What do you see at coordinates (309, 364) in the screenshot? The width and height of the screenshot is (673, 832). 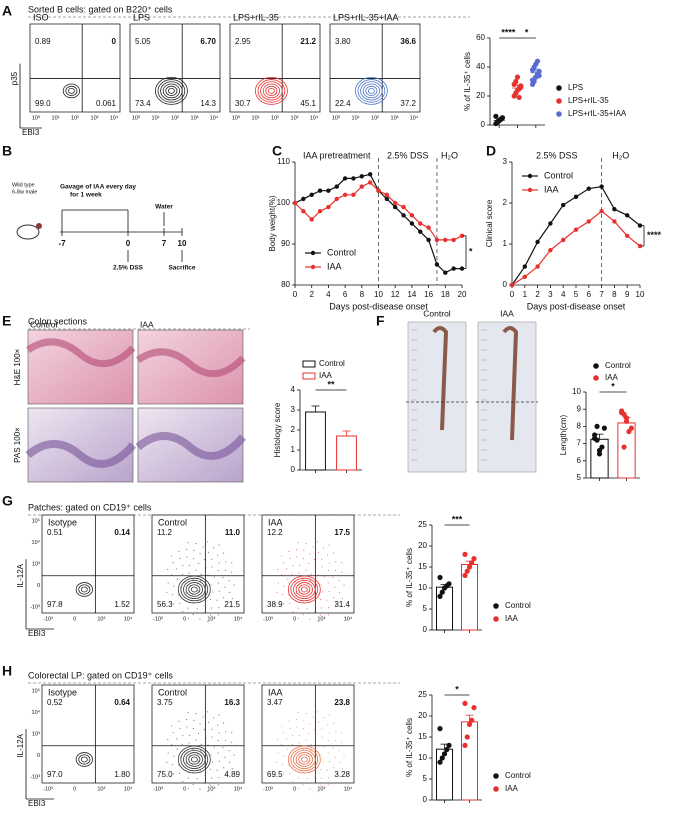 I see `legend-swatch` at bounding box center [309, 364].